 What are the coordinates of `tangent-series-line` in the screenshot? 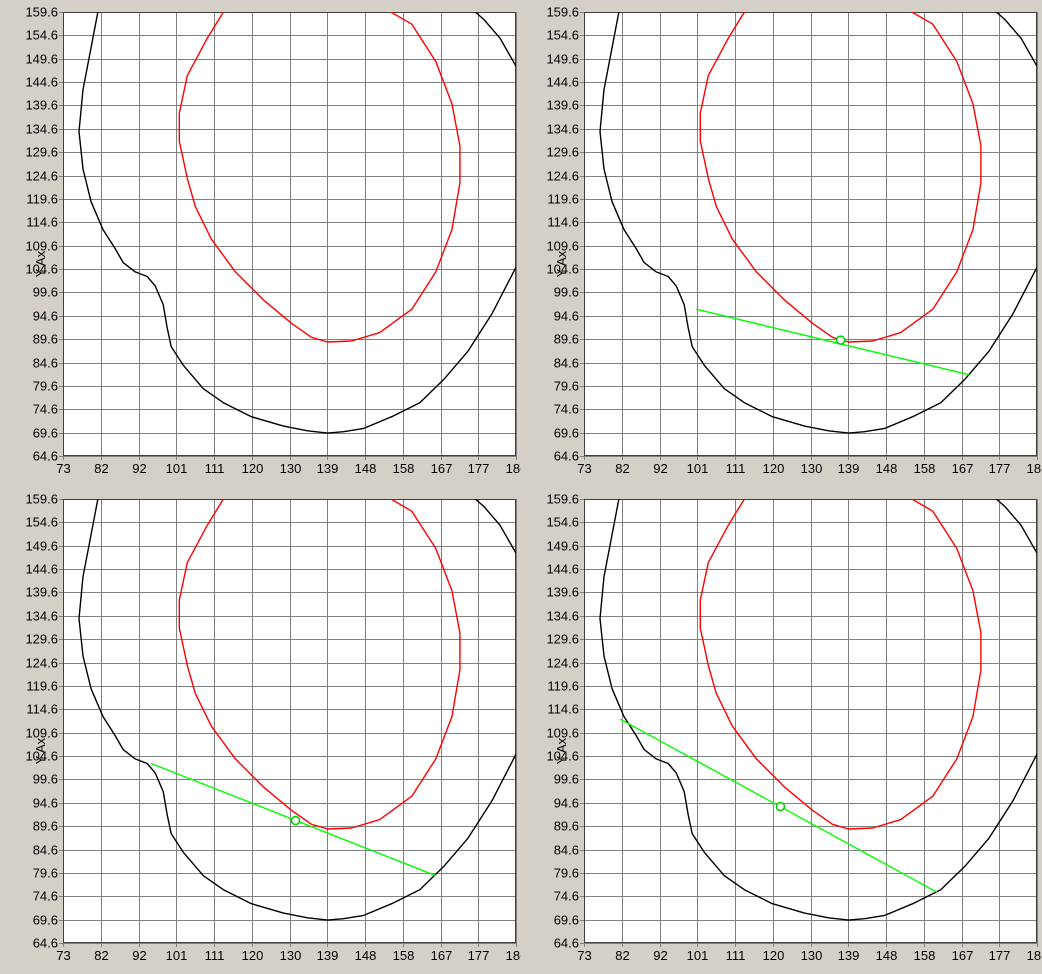 It's located at (832, 342).